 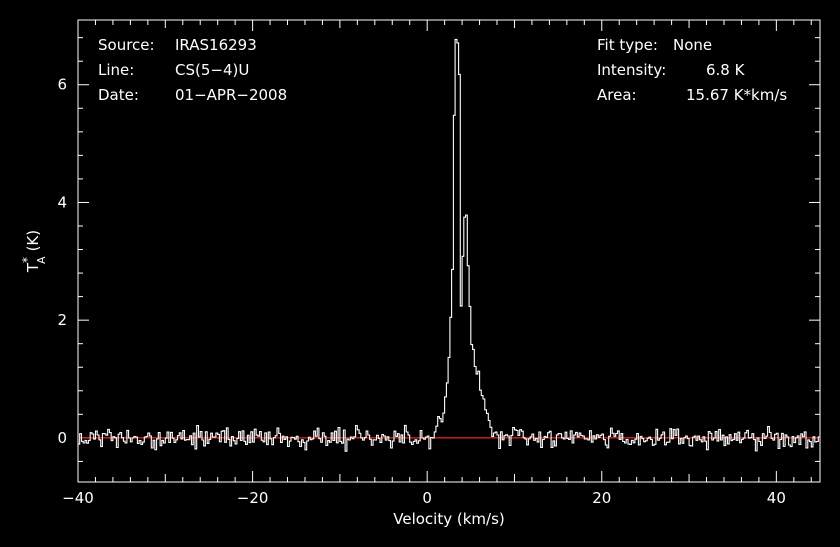 What do you see at coordinates (33, 241) in the screenshot?
I see `y-axis-label-unit: (K)` at bounding box center [33, 241].